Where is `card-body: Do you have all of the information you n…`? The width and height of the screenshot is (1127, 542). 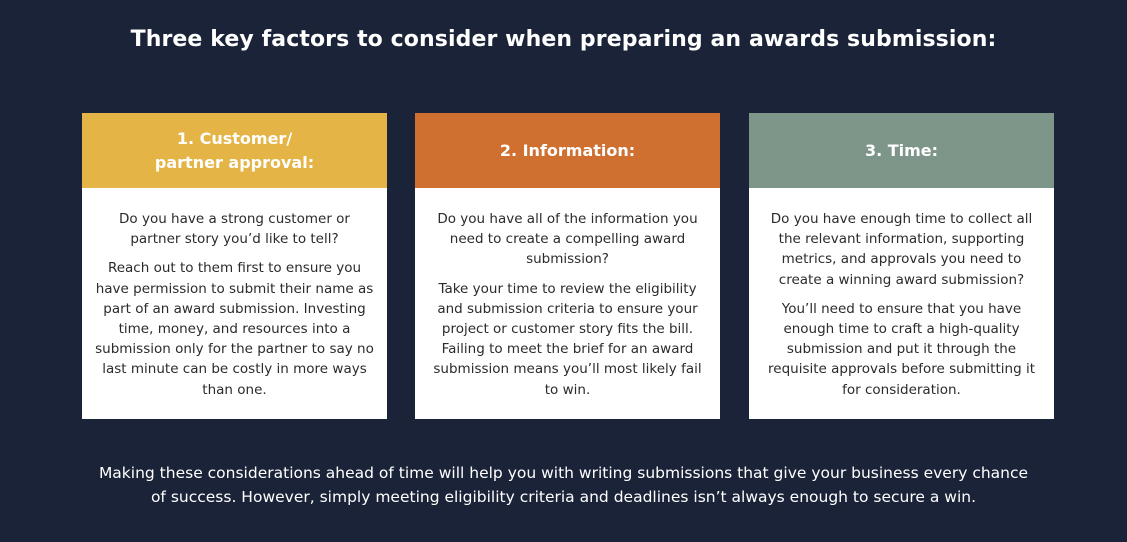
card-body: Do you have all of the information you n… is located at coordinates (567, 294).